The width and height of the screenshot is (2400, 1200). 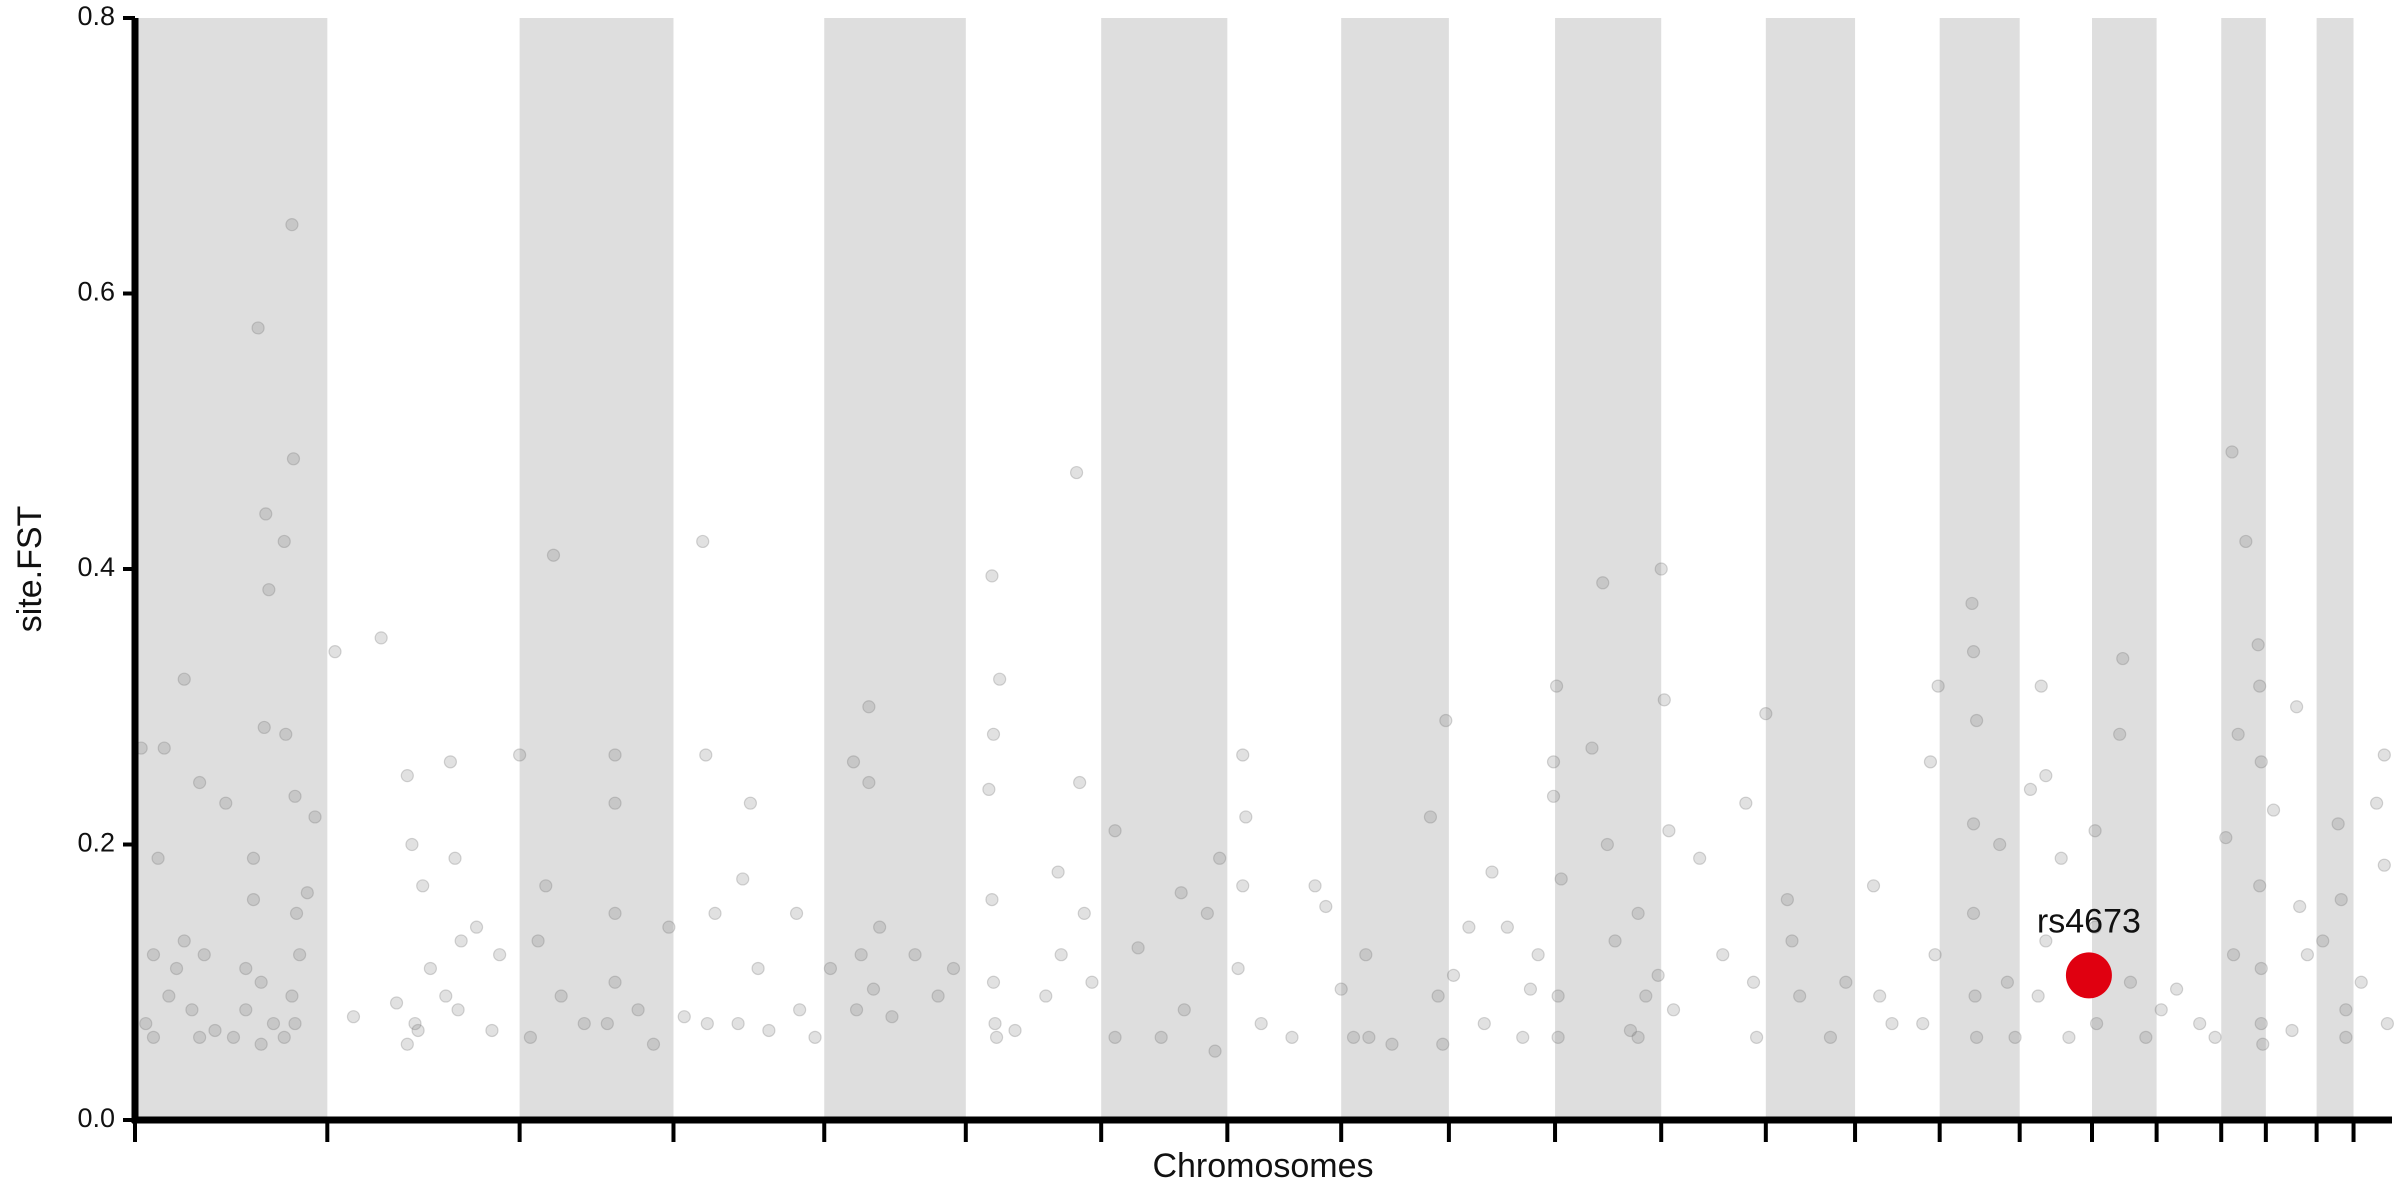 What do you see at coordinates (96, 16) in the screenshot?
I see `y-tick-label: 0.8` at bounding box center [96, 16].